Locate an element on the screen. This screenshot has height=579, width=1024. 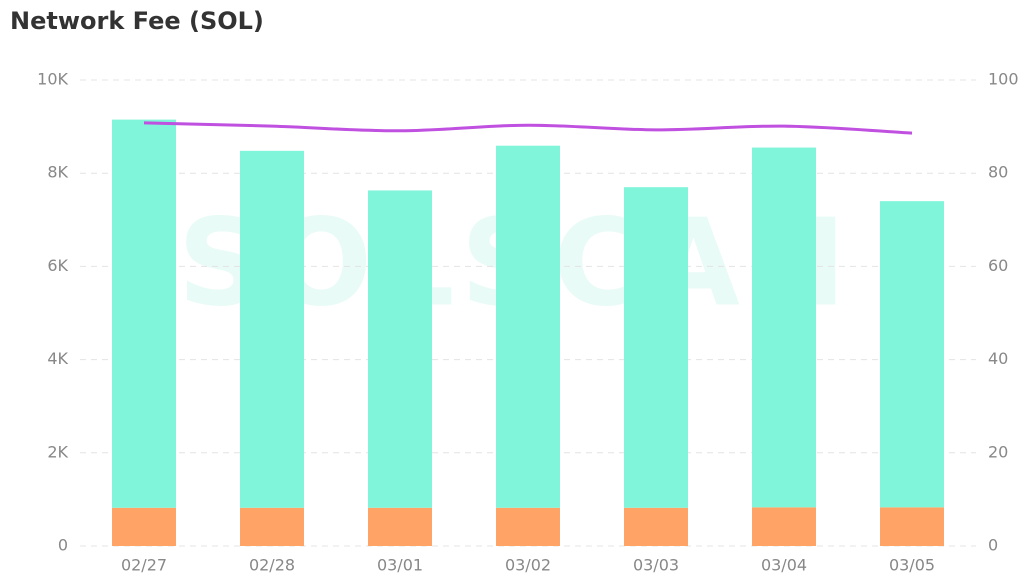
y2-tick-label: 20 is located at coordinates (998, 451).